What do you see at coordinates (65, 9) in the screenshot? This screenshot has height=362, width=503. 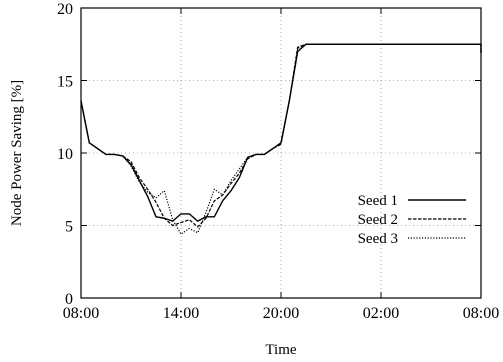 I see `y-tick-label: 20` at bounding box center [65, 9].